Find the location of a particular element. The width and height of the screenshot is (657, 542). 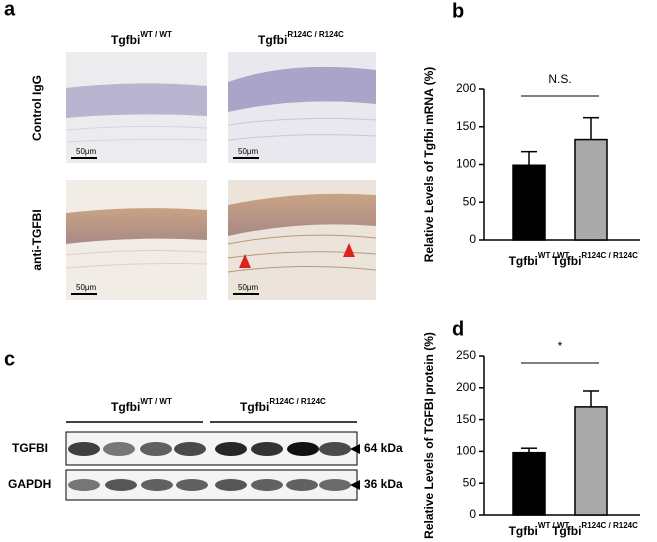

annotation: N.S. is located at coordinates (559, 79).